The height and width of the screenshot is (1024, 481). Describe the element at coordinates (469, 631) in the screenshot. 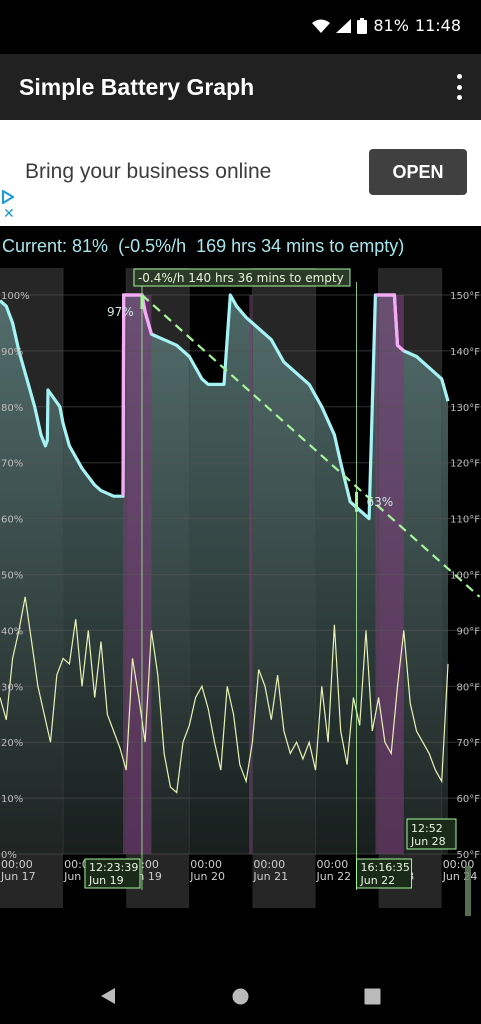

I see `y-tick-right: 90°F` at that location.